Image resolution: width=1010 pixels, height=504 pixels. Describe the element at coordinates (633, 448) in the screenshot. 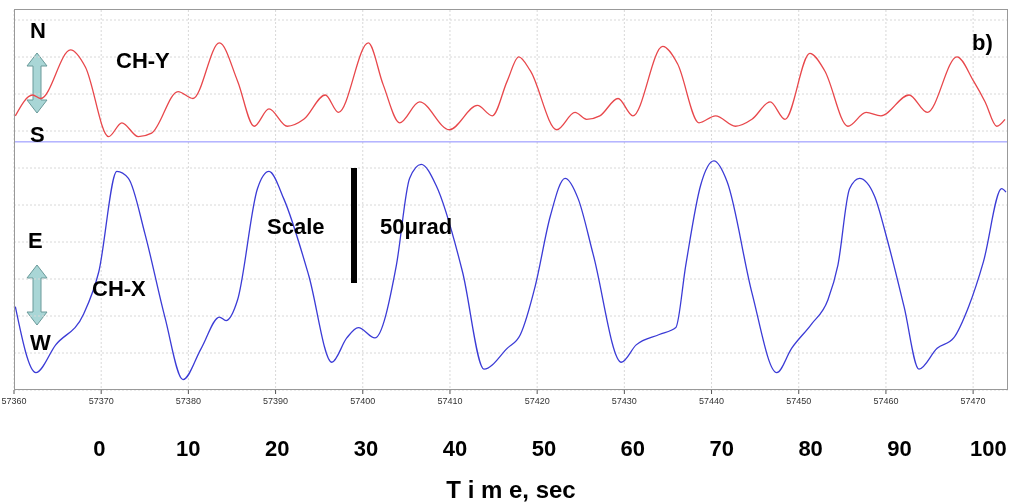

I see `x-tick-label: 60` at that location.